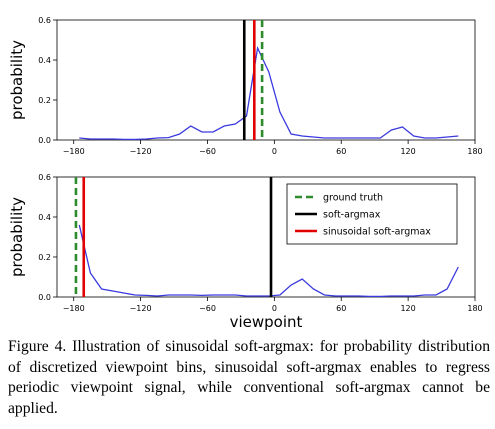 The width and height of the screenshot is (495, 429). Describe the element at coordinates (266, 322) in the screenshot. I see `x-axis-label: viewpoint` at that location.